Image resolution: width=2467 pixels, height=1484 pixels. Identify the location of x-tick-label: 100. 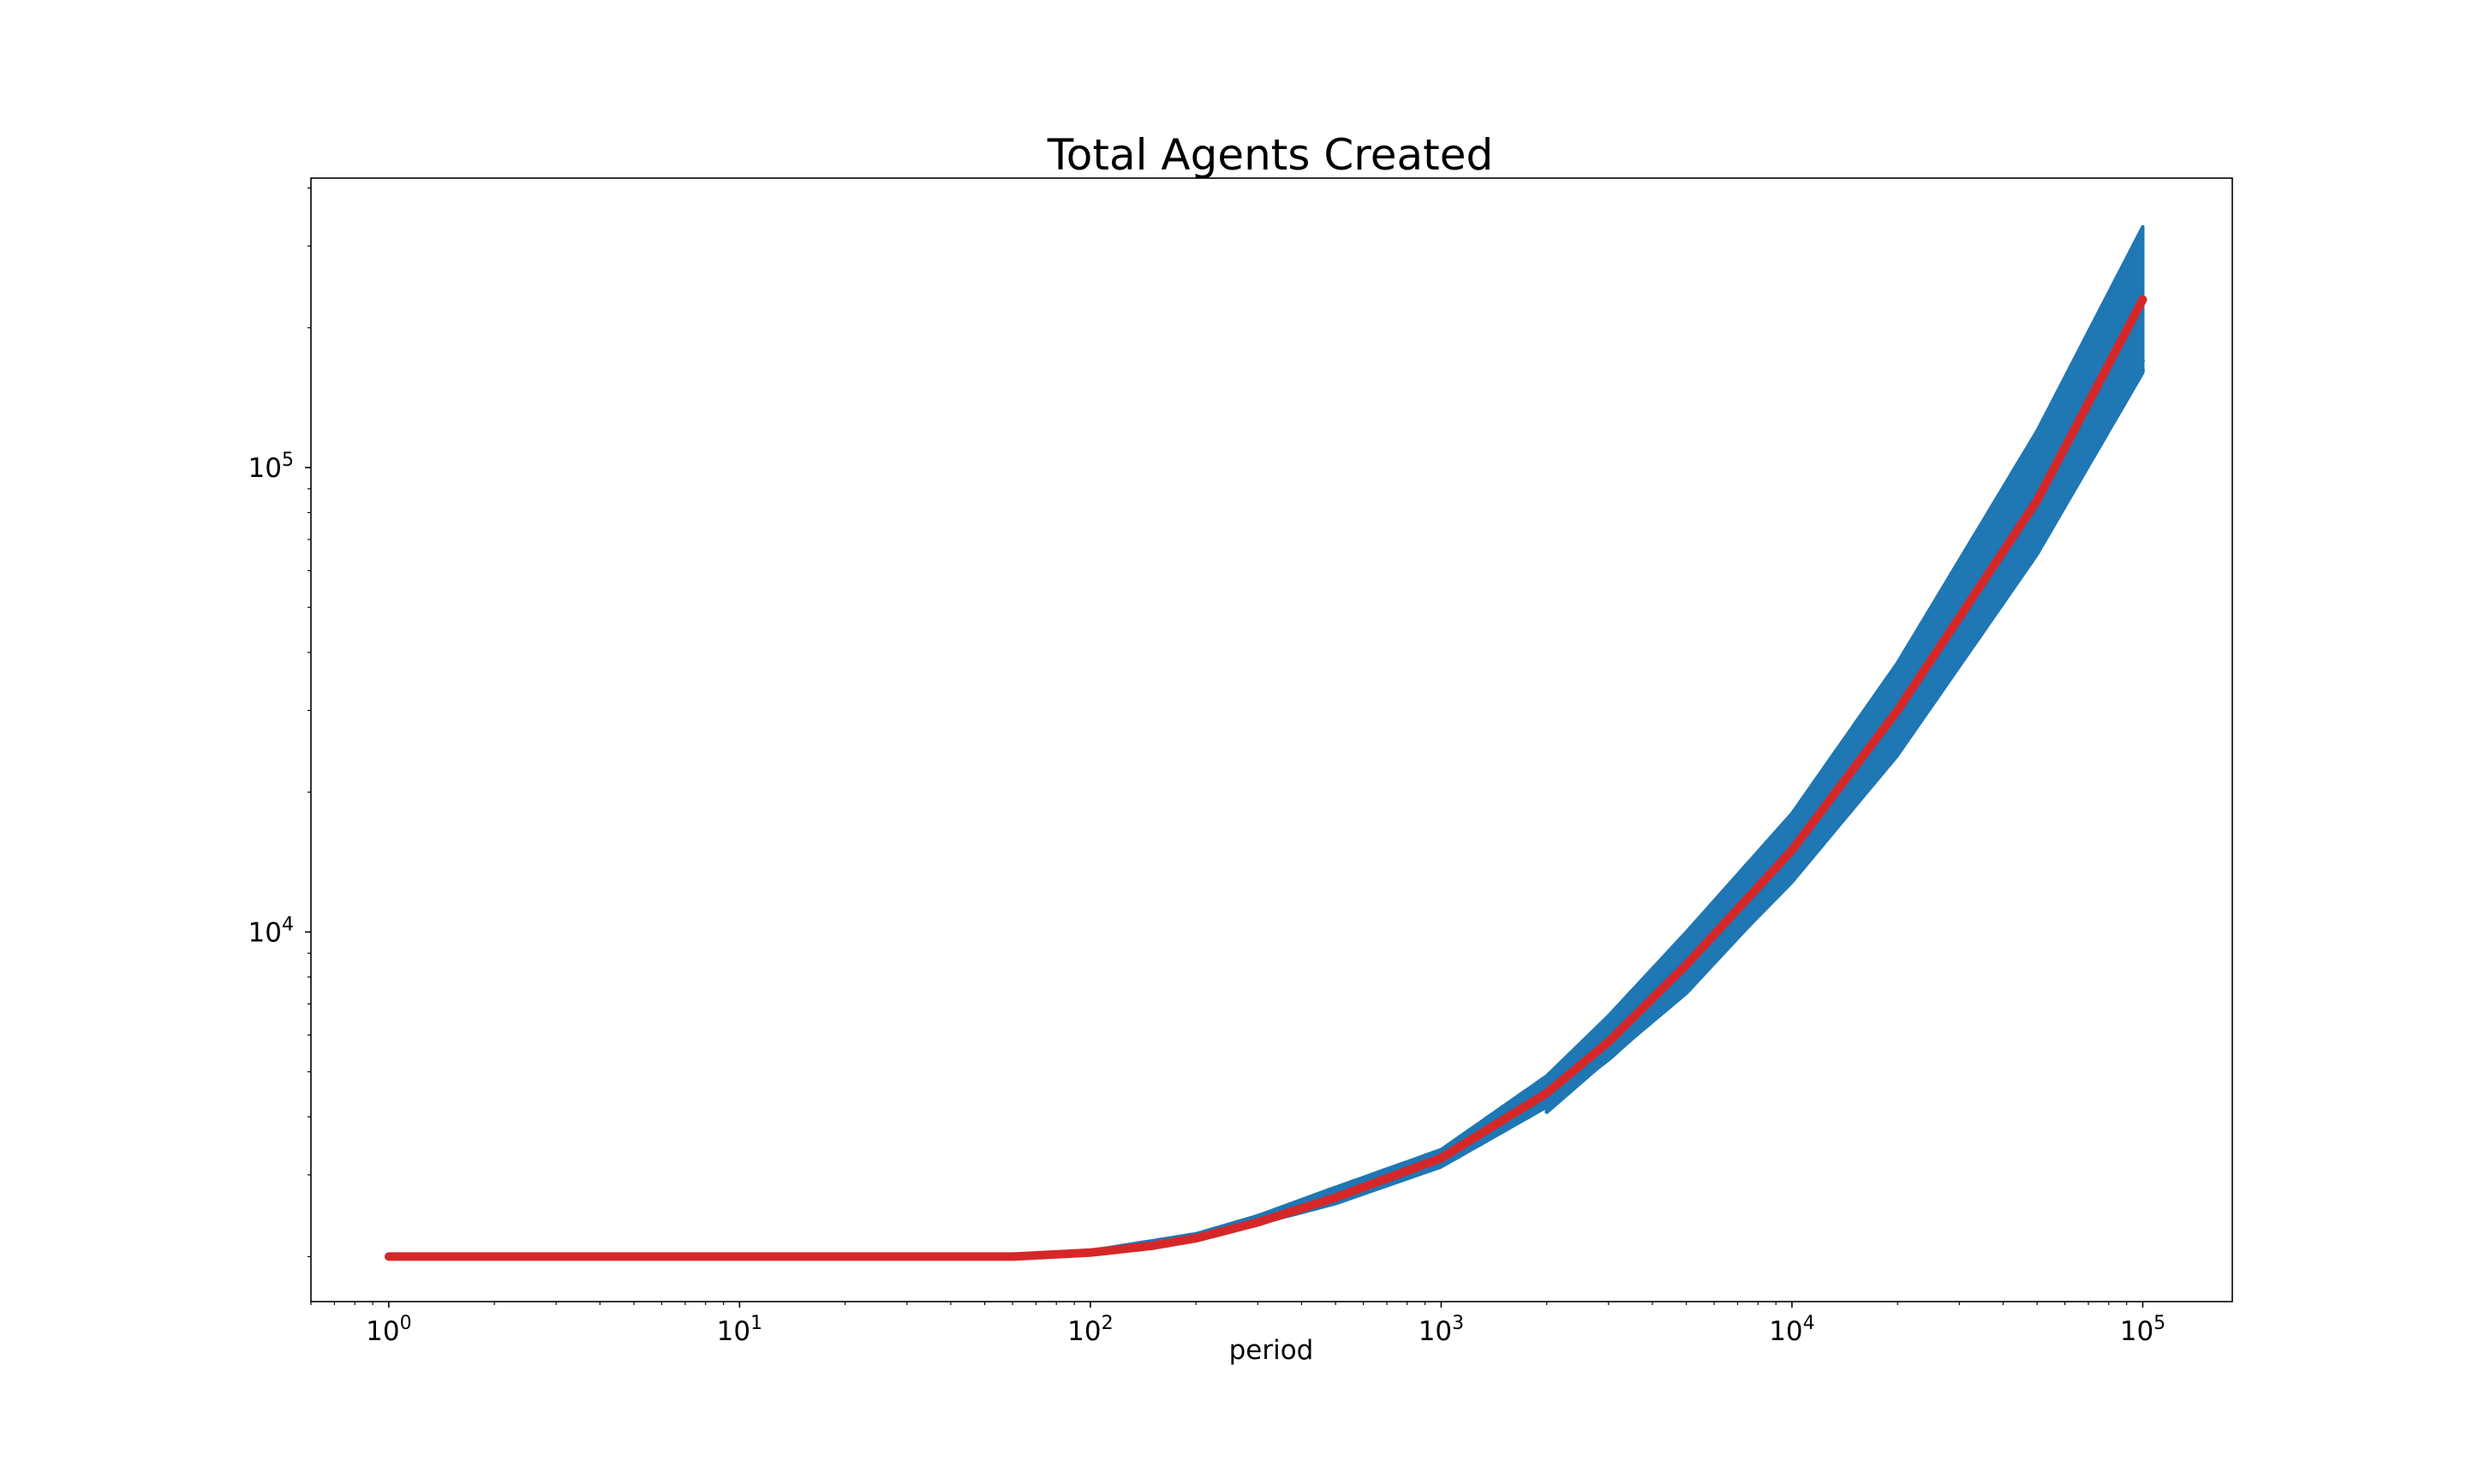
(389, 1330).